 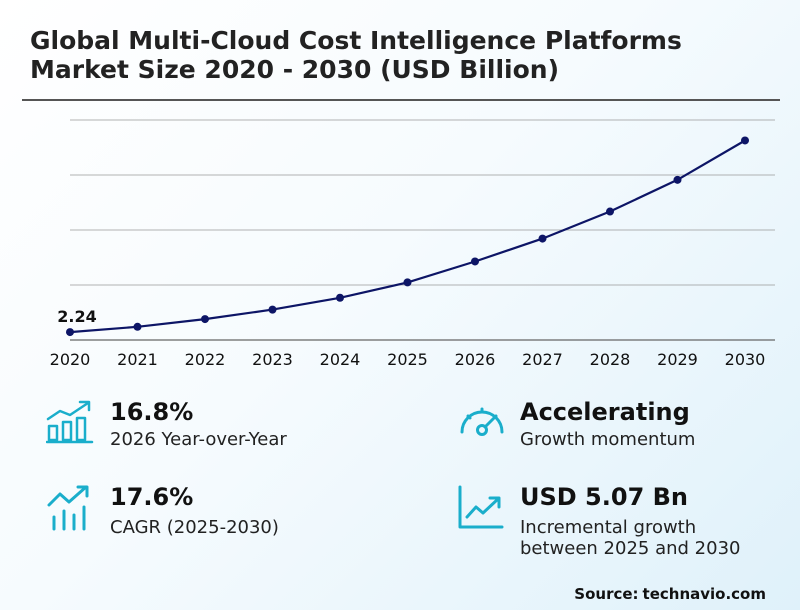 I want to click on stat-yoy-desc: 2026 Year-over-Year, so click(x=198, y=439).